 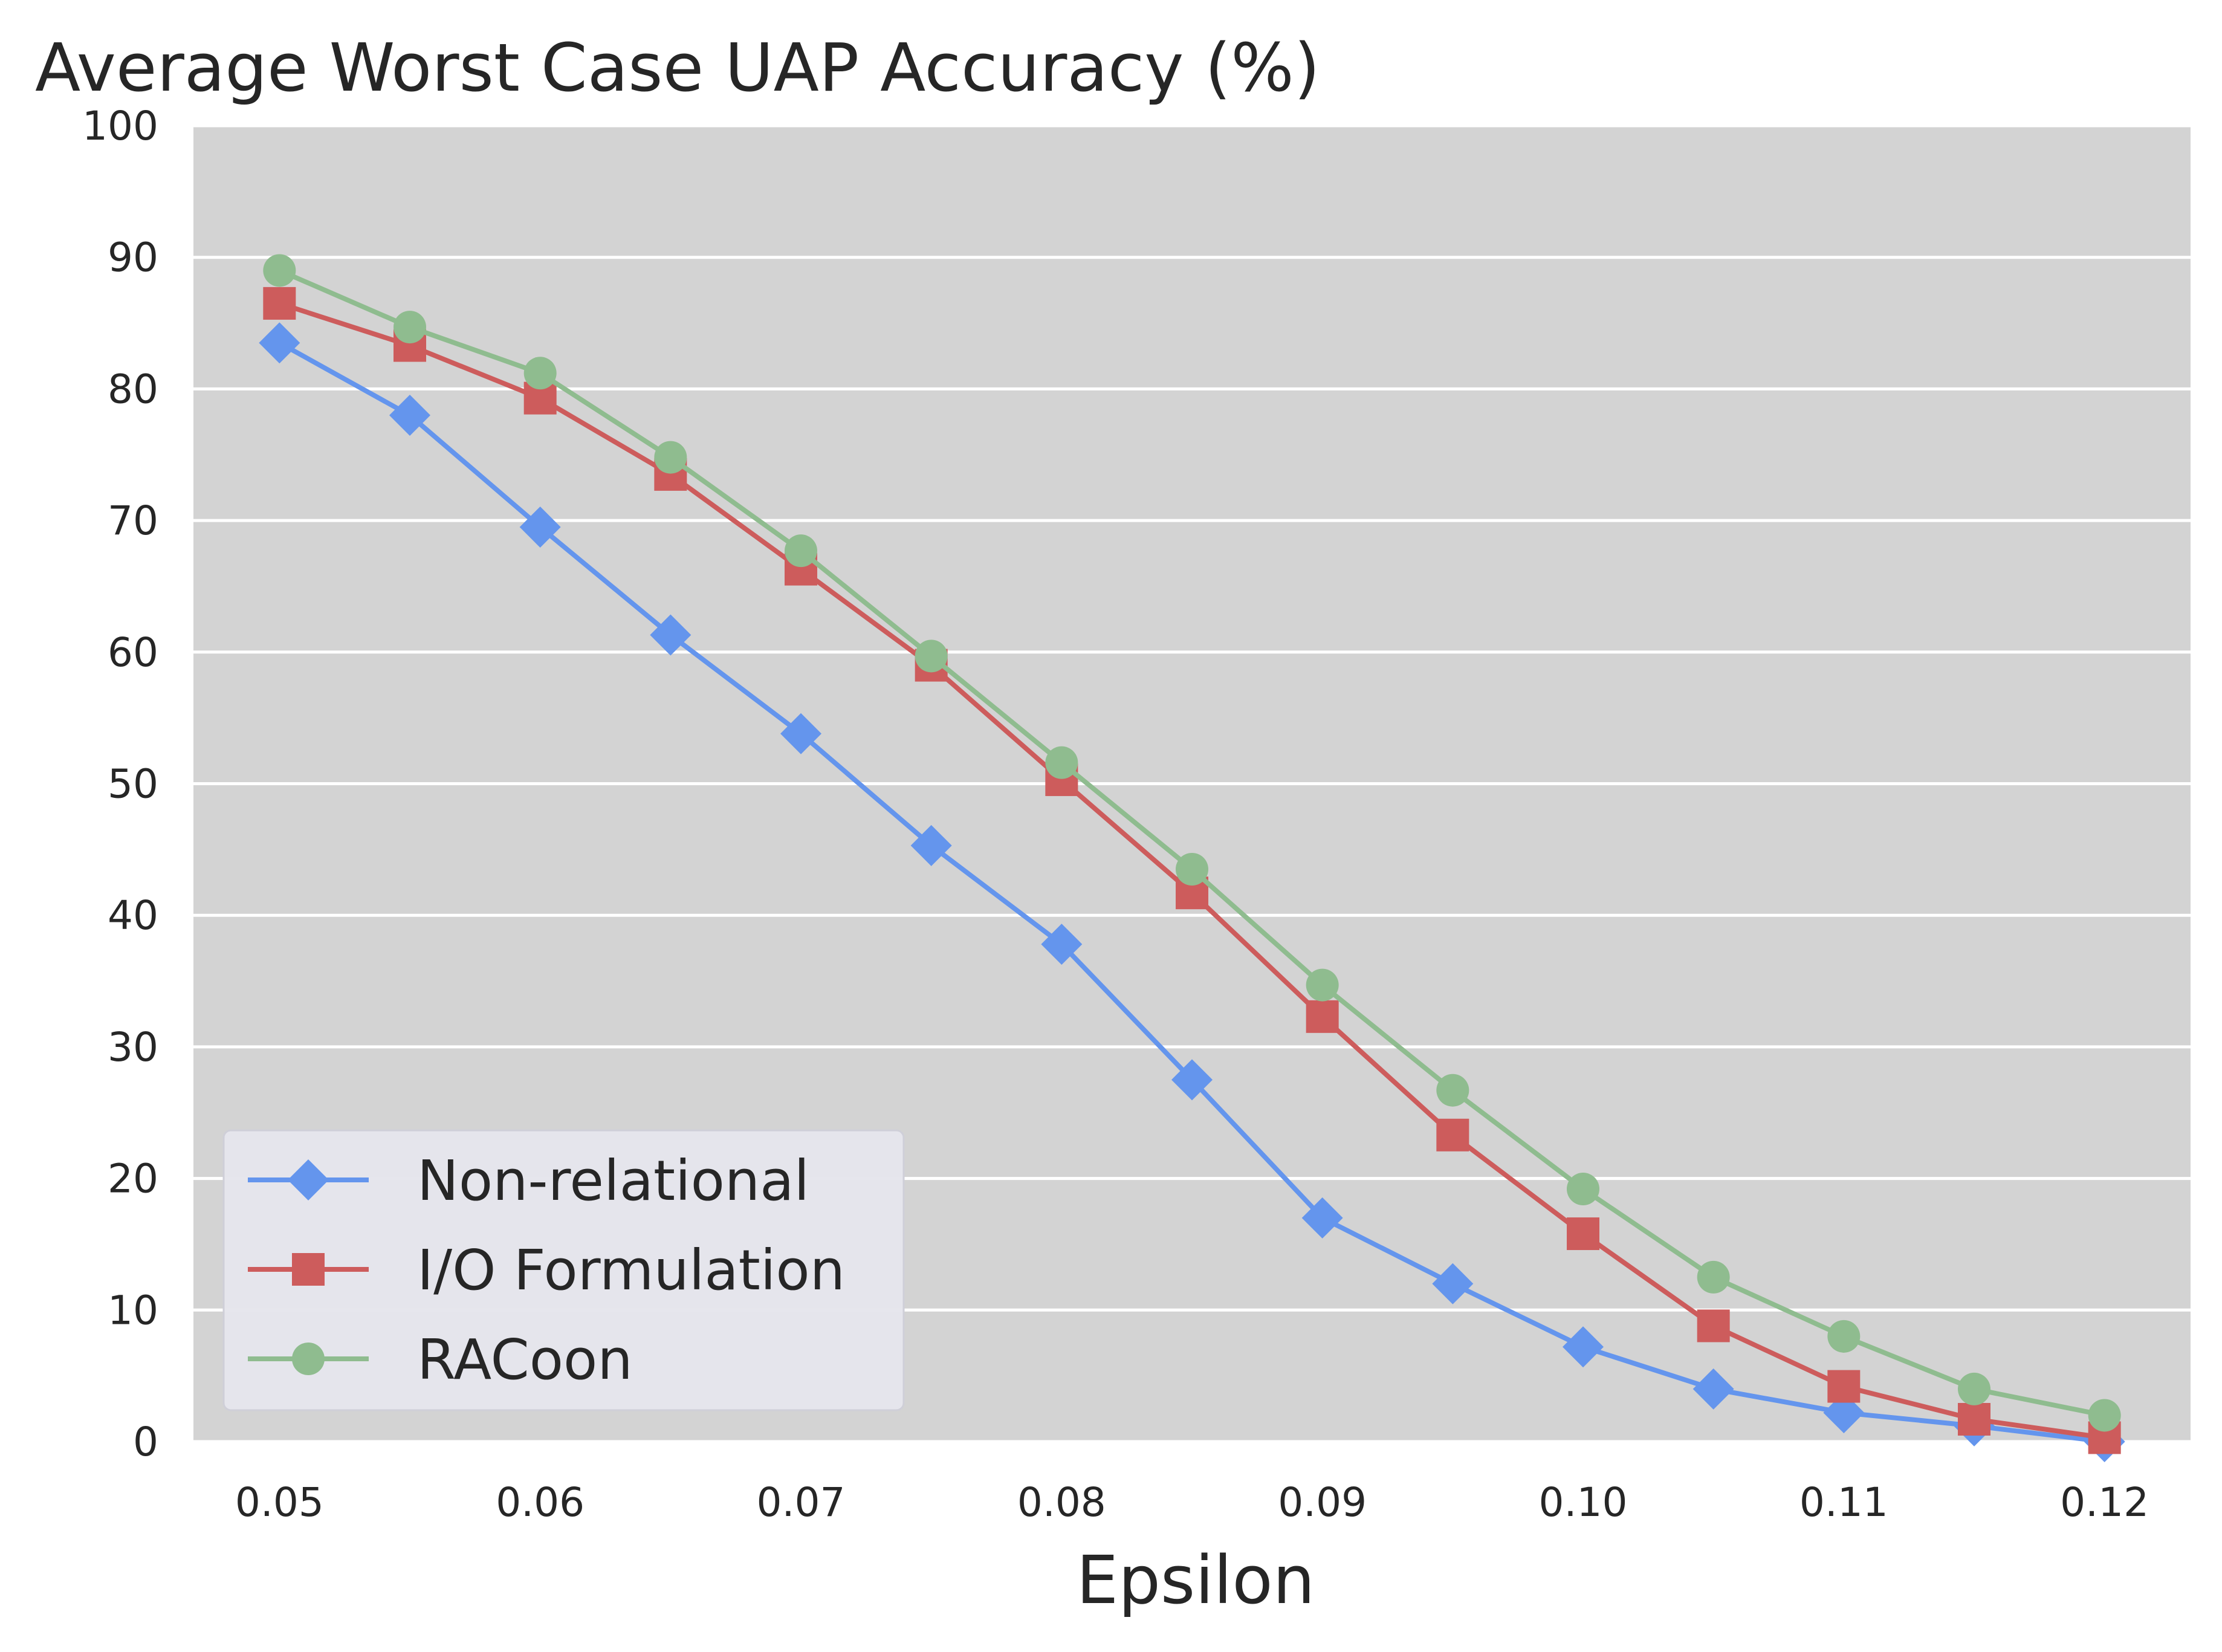 What do you see at coordinates (133, 1047) in the screenshot?
I see `y-tick-label: 30` at bounding box center [133, 1047].